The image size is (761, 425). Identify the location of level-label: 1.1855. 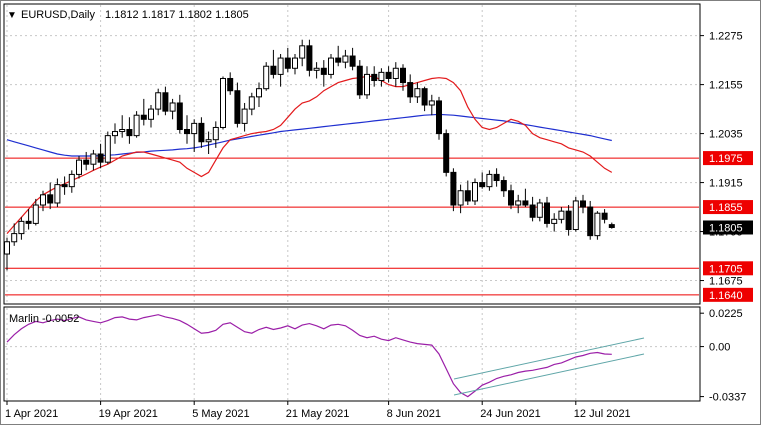
(726, 208).